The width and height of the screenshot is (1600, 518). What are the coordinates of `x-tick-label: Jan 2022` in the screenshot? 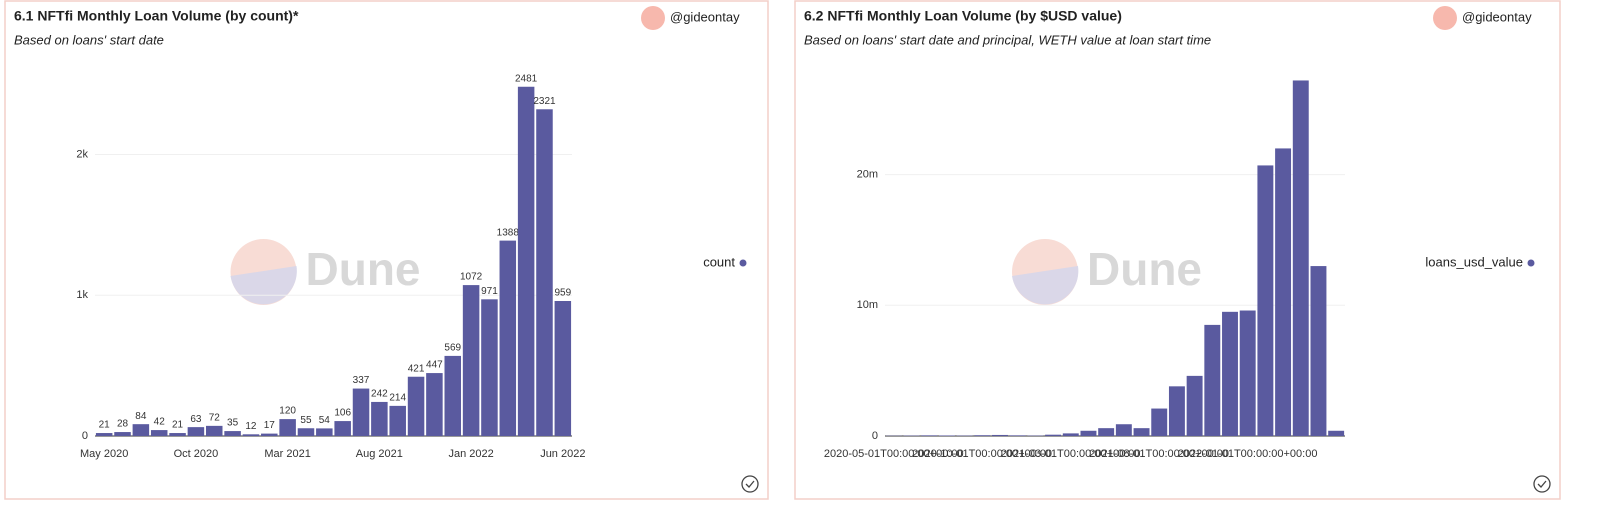 It's located at (470, 454).